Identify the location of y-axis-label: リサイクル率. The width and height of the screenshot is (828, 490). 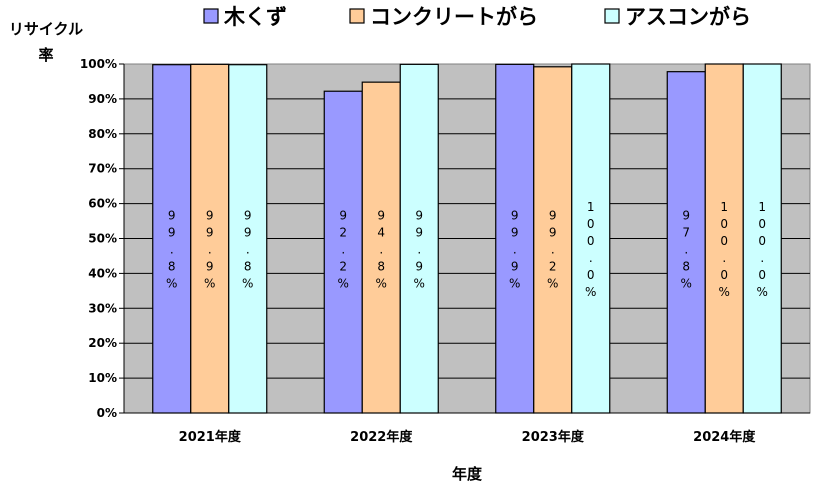
(46, 42).